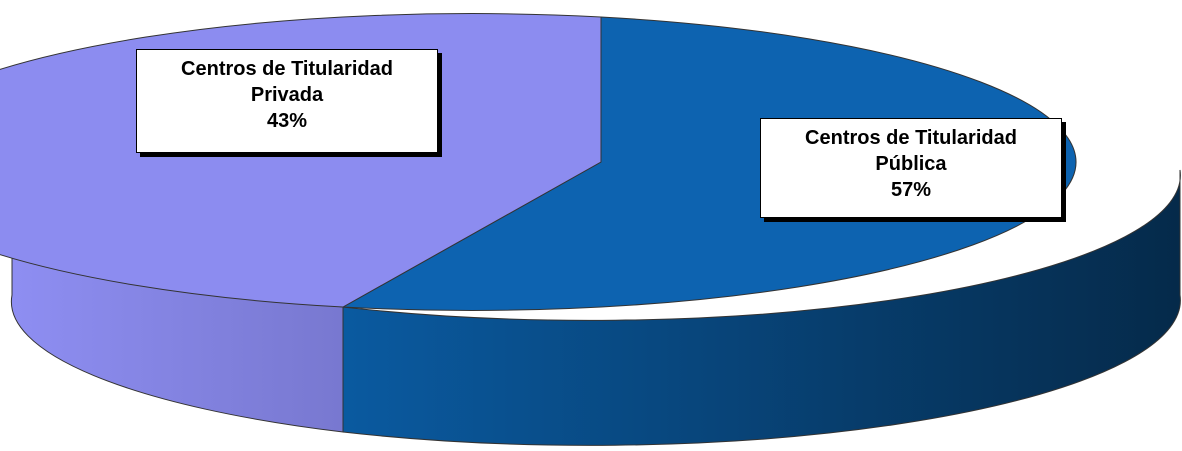 The image size is (1182, 451). What do you see at coordinates (911, 190) in the screenshot?
I see `data-label-publica-percent: 57%` at bounding box center [911, 190].